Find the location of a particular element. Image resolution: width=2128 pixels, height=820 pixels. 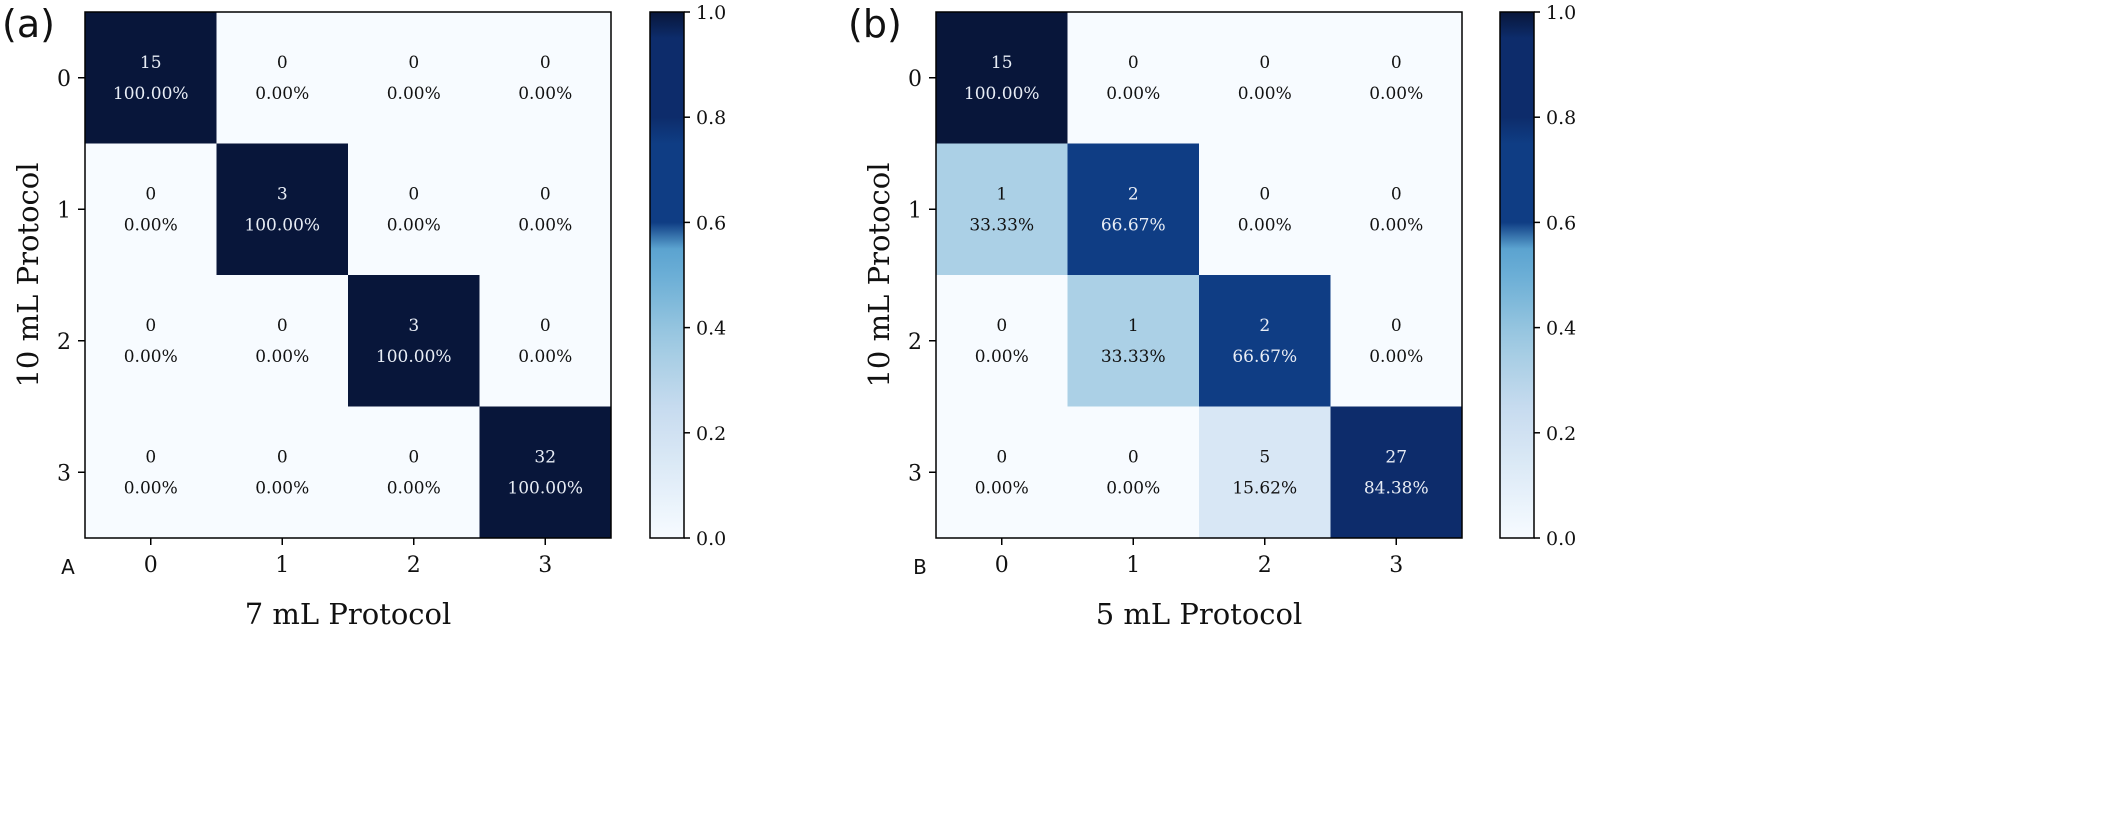

cell-count-label: 1 is located at coordinates (1001, 195).